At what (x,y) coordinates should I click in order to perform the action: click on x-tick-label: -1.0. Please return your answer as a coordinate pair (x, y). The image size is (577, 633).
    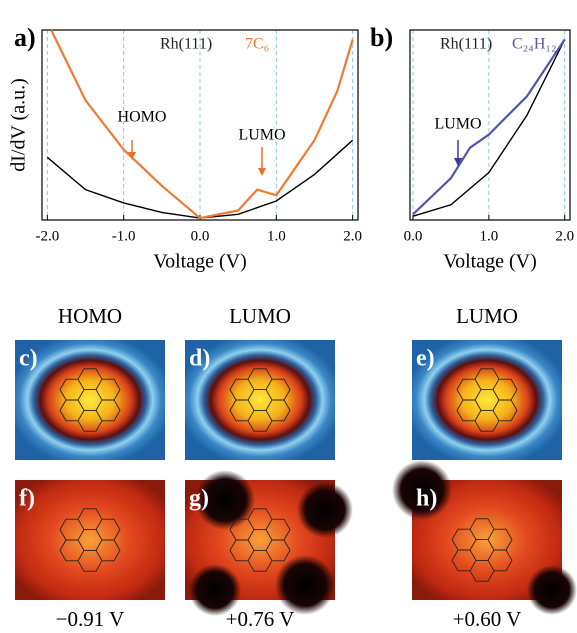
    Looking at the image, I should click on (124, 236).